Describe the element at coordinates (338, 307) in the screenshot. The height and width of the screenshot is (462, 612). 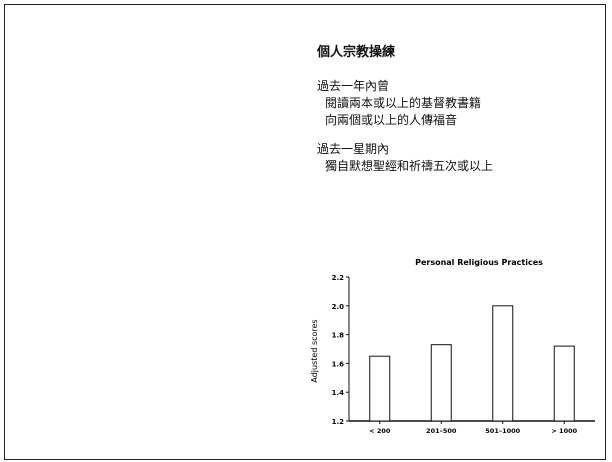
I see `y-tick-label: 2.0` at that location.